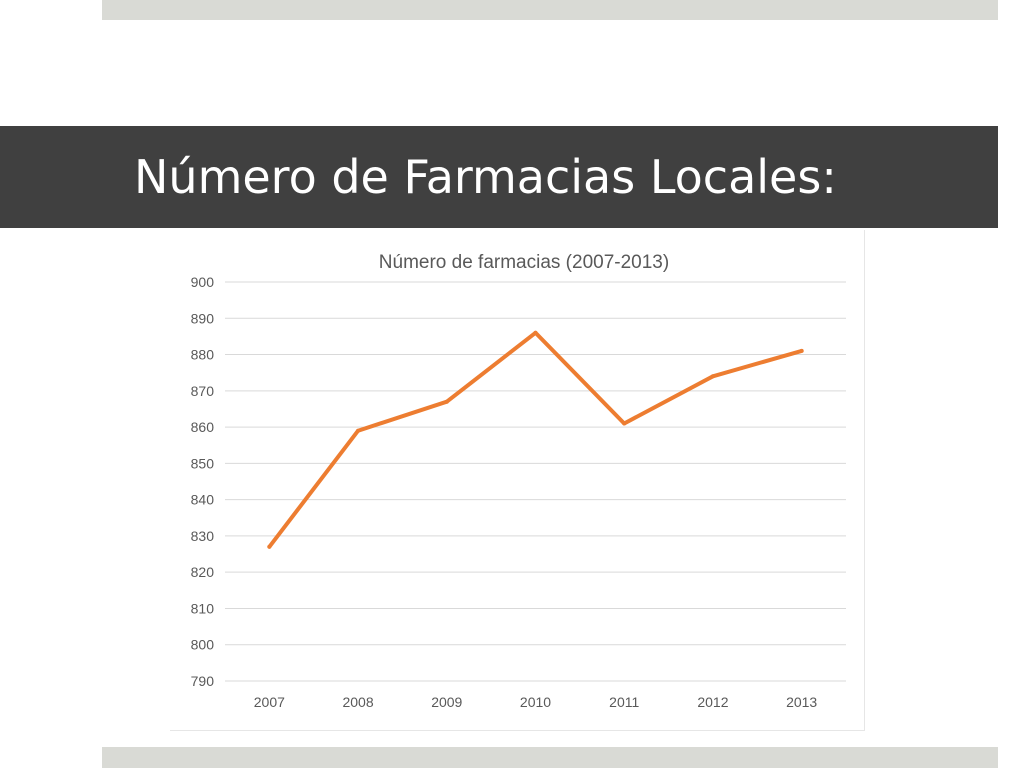  What do you see at coordinates (203, 391) in the screenshot?
I see `y-tick-label: 870` at bounding box center [203, 391].